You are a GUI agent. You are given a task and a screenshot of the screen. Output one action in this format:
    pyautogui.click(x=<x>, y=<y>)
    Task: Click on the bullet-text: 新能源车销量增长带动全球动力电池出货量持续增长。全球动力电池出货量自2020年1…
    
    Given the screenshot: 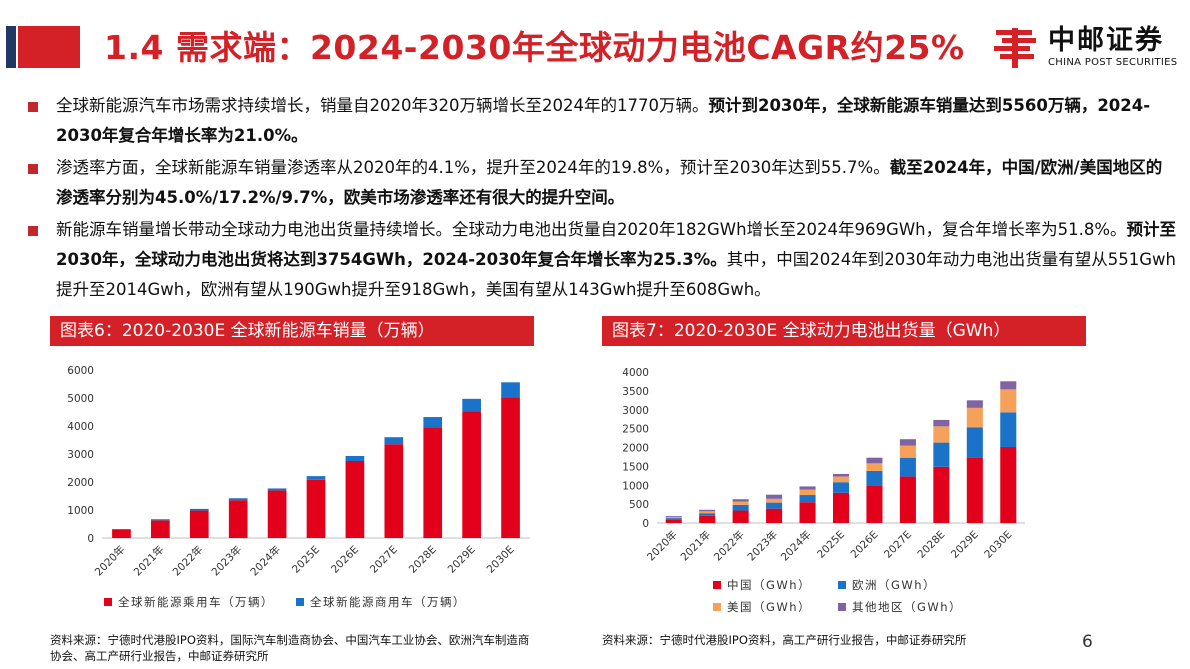 What is the action you would take?
    pyautogui.click(x=591, y=229)
    